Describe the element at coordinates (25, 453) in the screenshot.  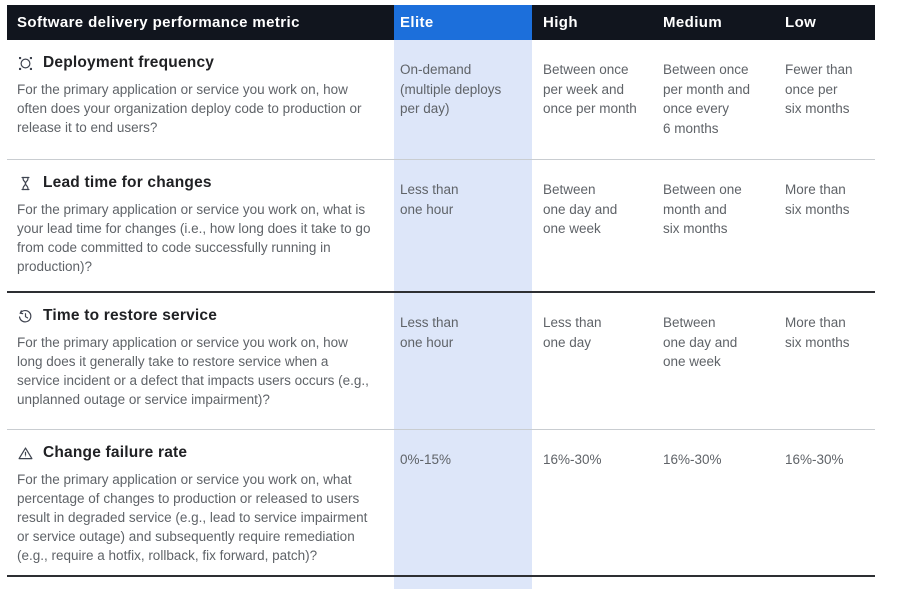
I see `warning-triangle-icon` at that location.